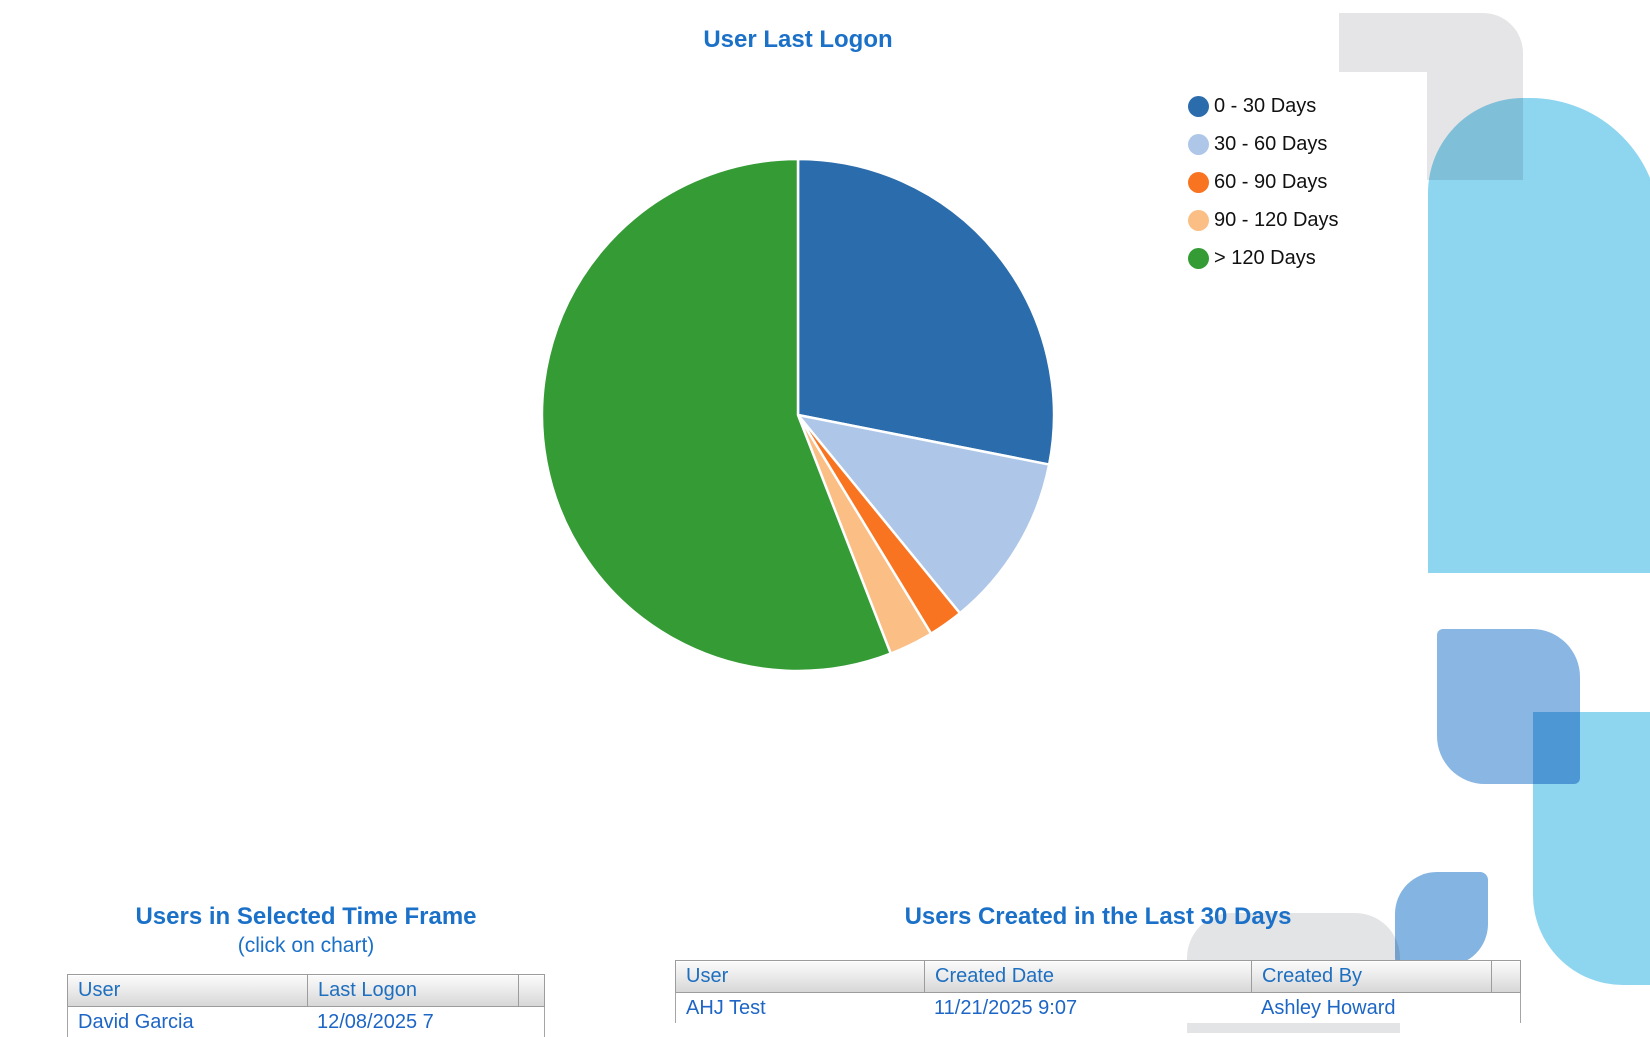 The height and width of the screenshot is (1037, 1650). Describe the element at coordinates (1198, 144) in the screenshot. I see `legend-swatch-30-60-icon` at that location.